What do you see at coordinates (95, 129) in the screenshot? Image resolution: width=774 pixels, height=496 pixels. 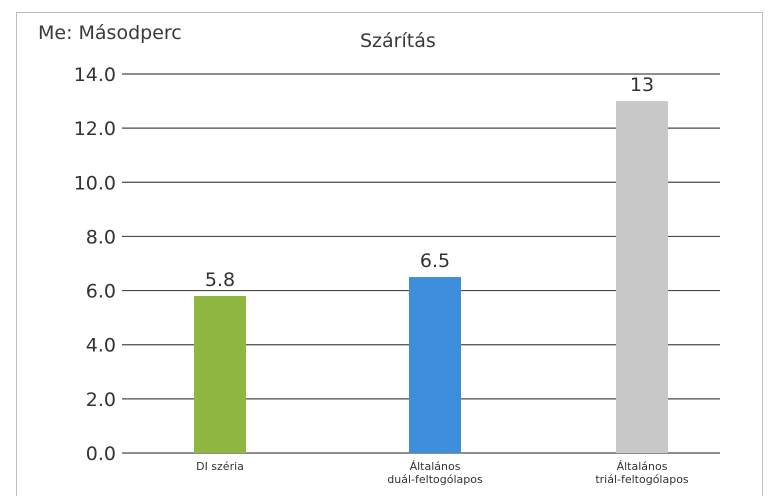 I see `y-tick-label: 12.0` at bounding box center [95, 129].